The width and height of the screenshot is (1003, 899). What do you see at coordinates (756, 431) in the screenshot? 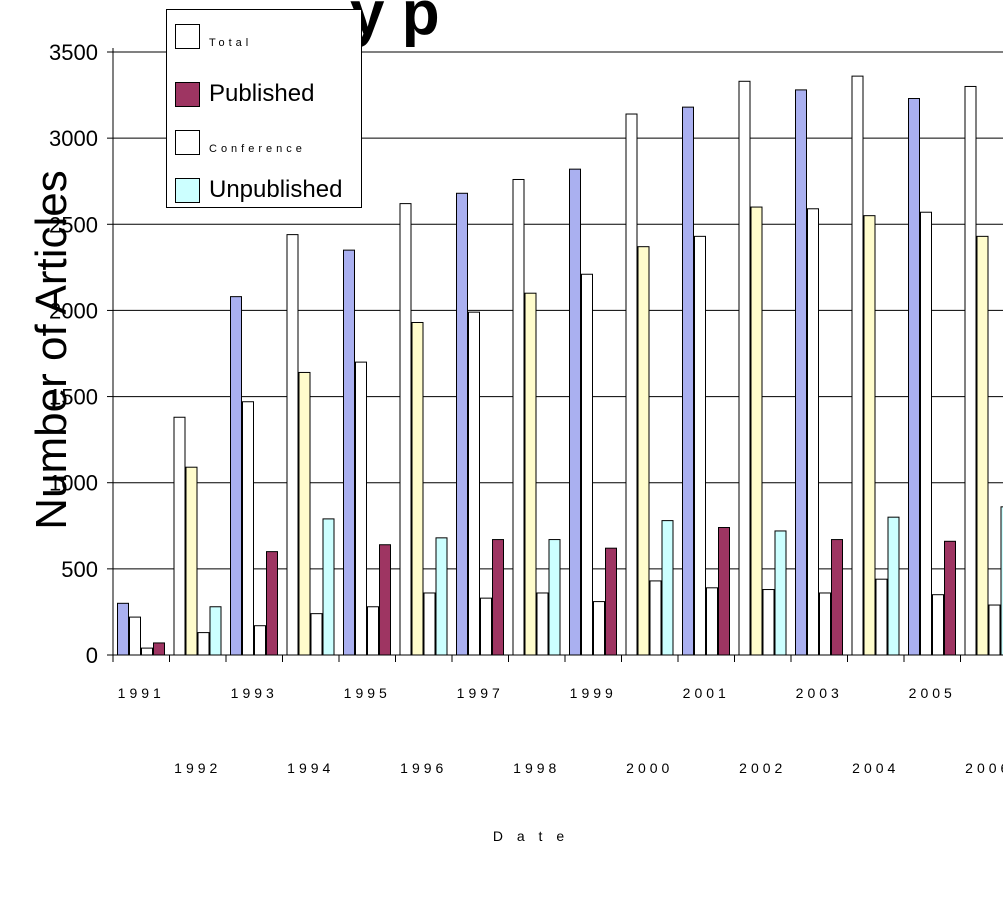
I see `bar-published-2002` at bounding box center [756, 431].